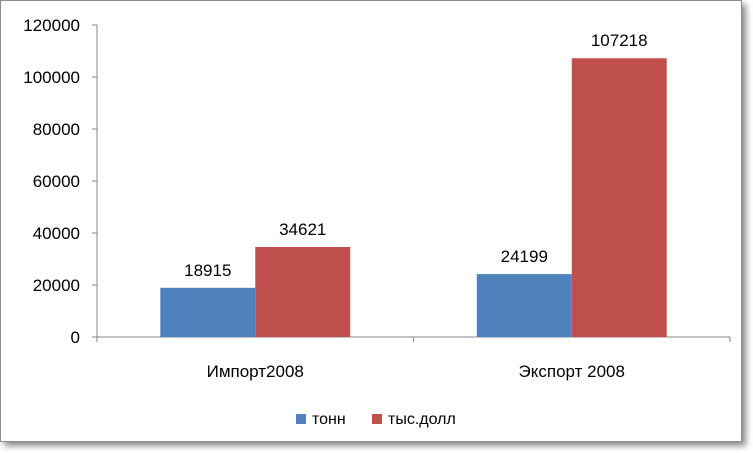  I want to click on y-tick-label: 20000, so click(56, 285).